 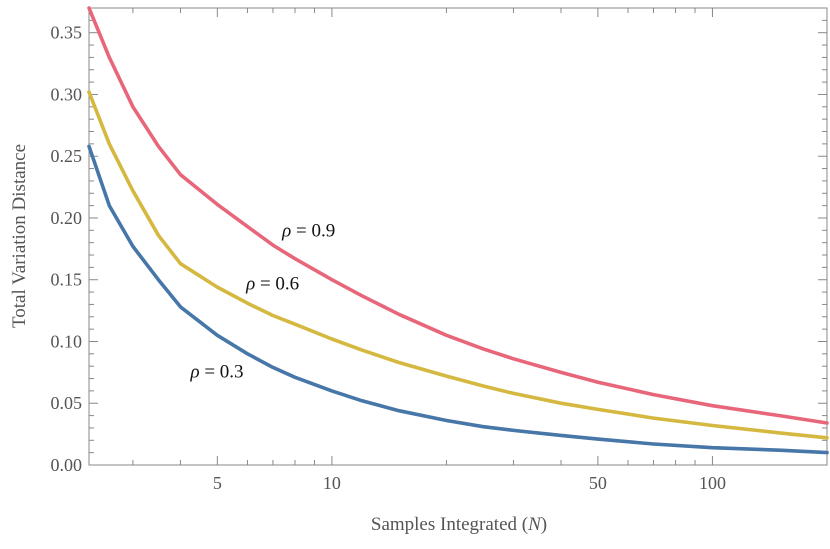 What do you see at coordinates (67, 218) in the screenshot?
I see `y-tick-label: 0.20` at bounding box center [67, 218].